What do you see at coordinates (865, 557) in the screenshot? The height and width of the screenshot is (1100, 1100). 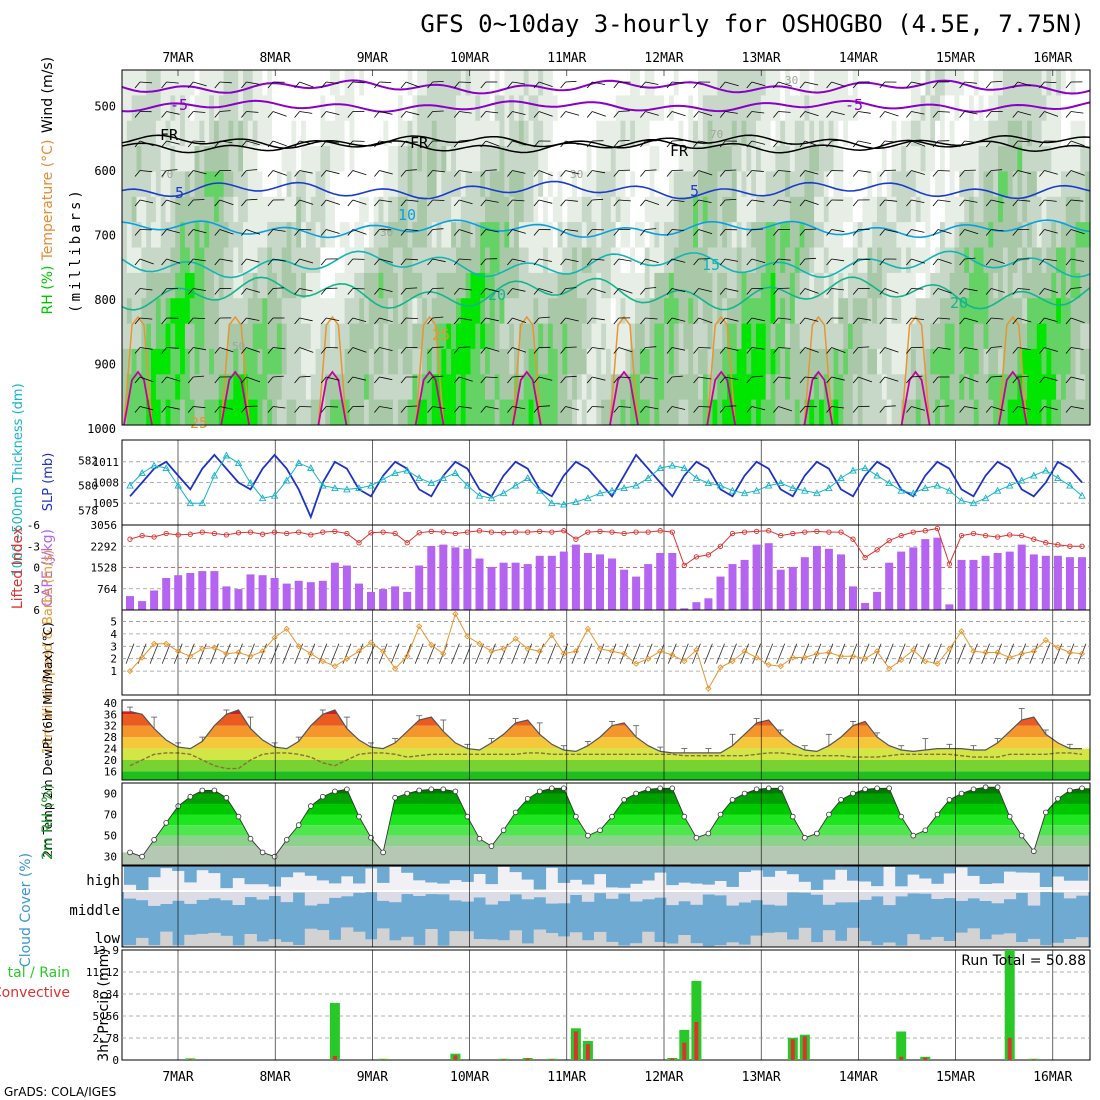 I see `li-point` at bounding box center [865, 557].